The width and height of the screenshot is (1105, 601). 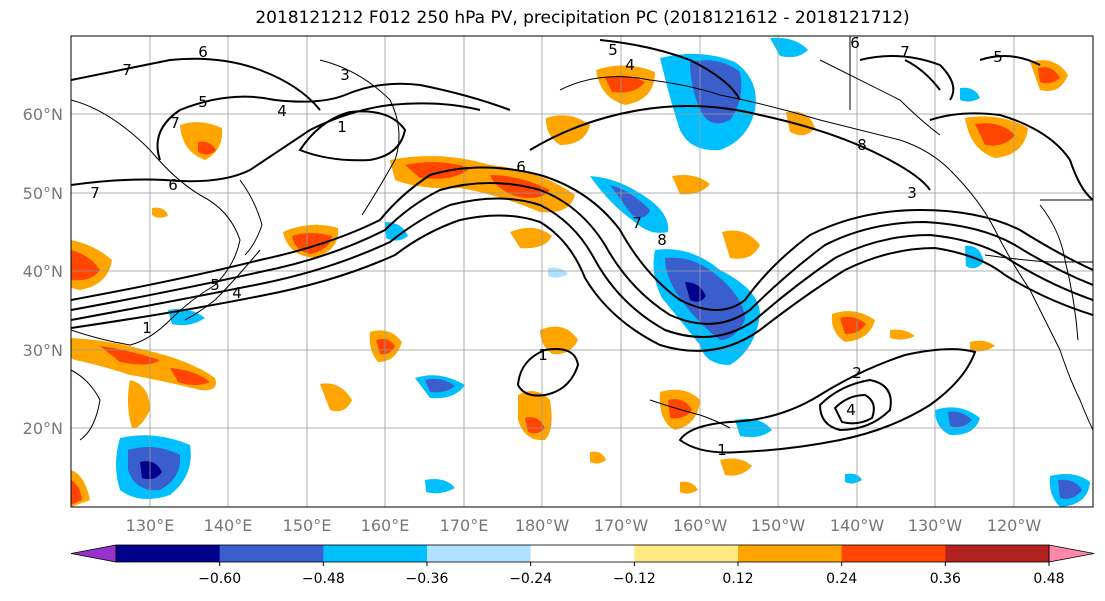 I want to click on lon-label: 140°W, so click(x=857, y=525).